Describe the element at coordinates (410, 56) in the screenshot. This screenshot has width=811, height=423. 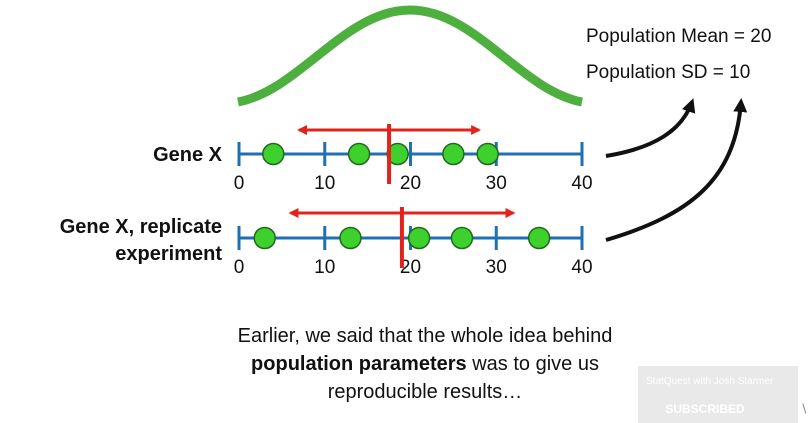
I see `population-distribution-curve` at that location.